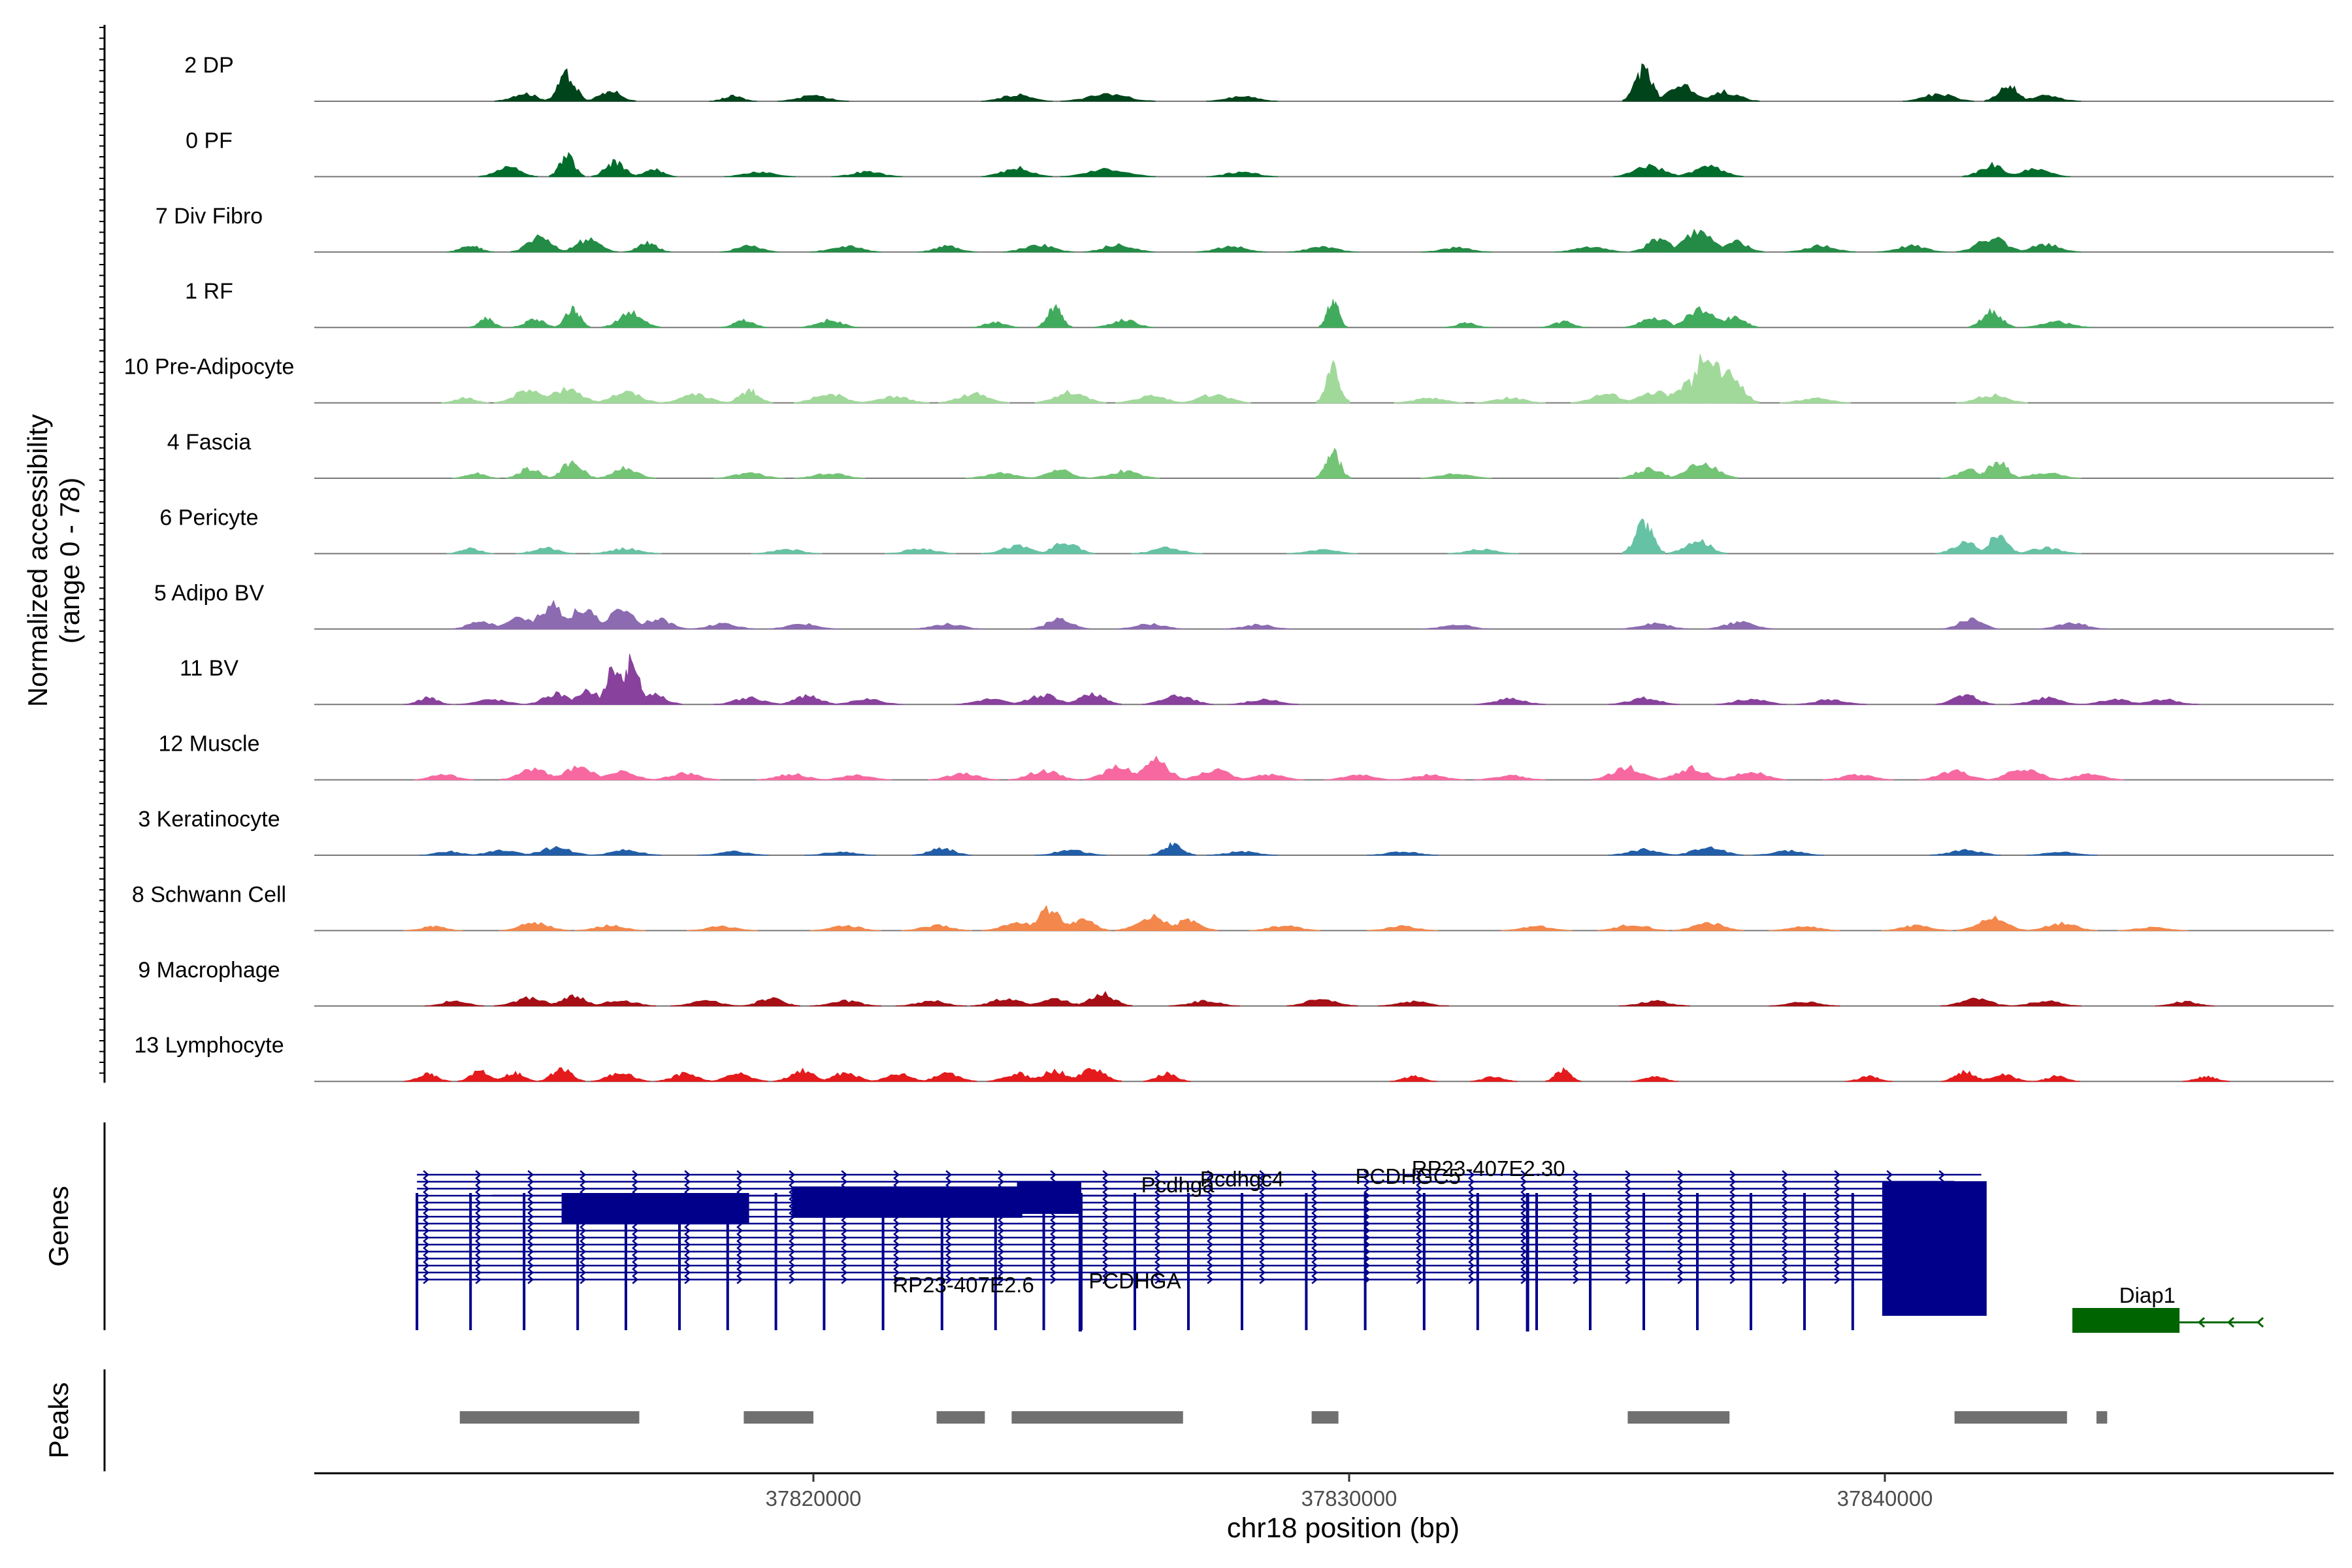 This screenshot has width=2352, height=1568. Describe the element at coordinates (1885, 1498) in the screenshot. I see `x-tick-label: 37840000` at that location.